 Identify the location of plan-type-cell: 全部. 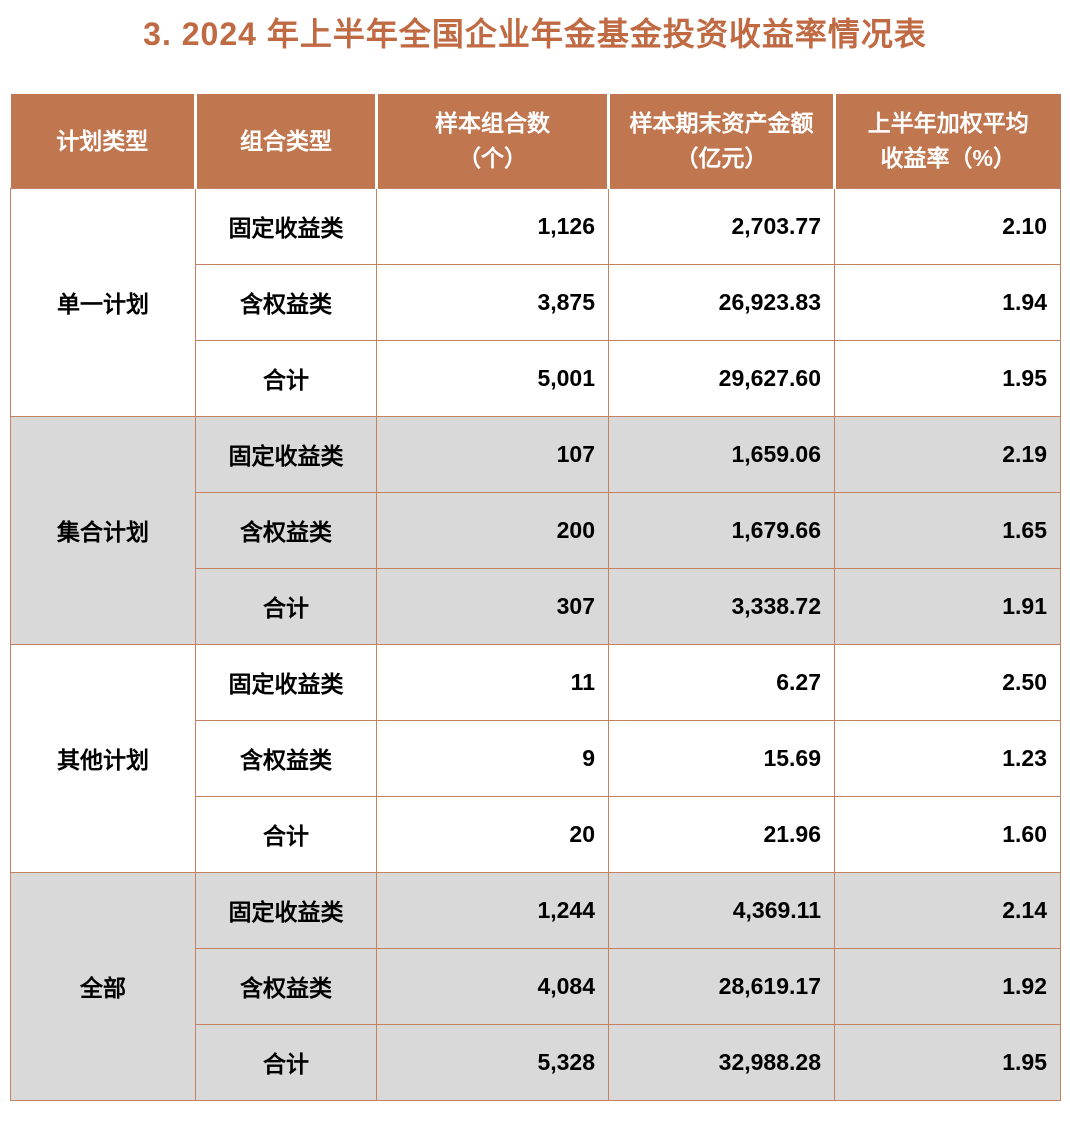
(103, 986).